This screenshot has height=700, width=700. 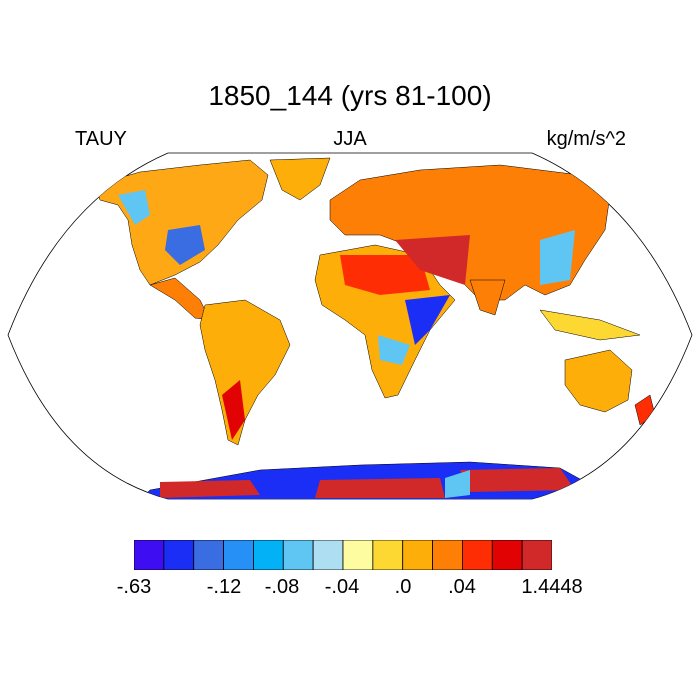 I want to click on colorbar-label: -.04, so click(x=342, y=587).